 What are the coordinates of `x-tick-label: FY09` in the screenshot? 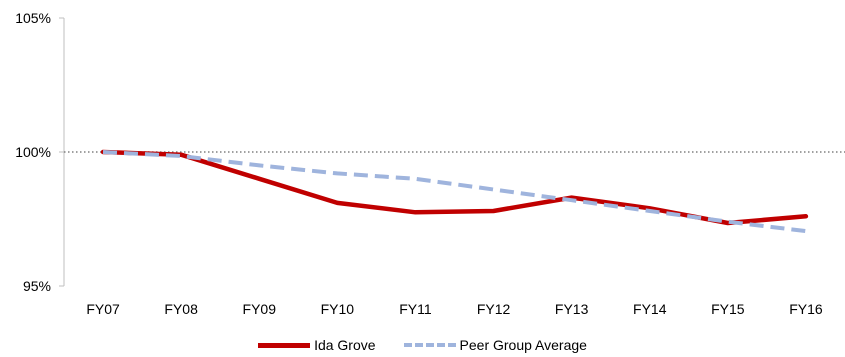 It's located at (260, 309).